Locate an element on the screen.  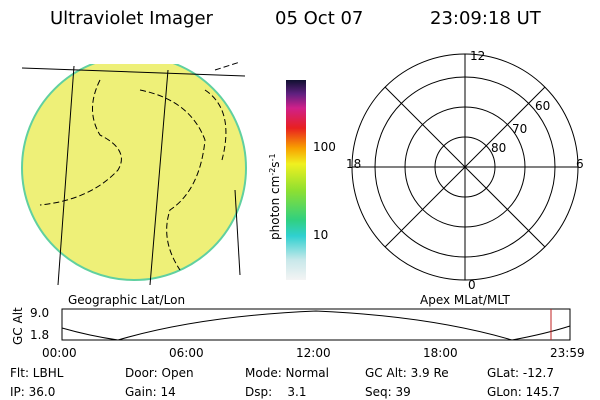
info: Gain: 14 is located at coordinates (150, 392).